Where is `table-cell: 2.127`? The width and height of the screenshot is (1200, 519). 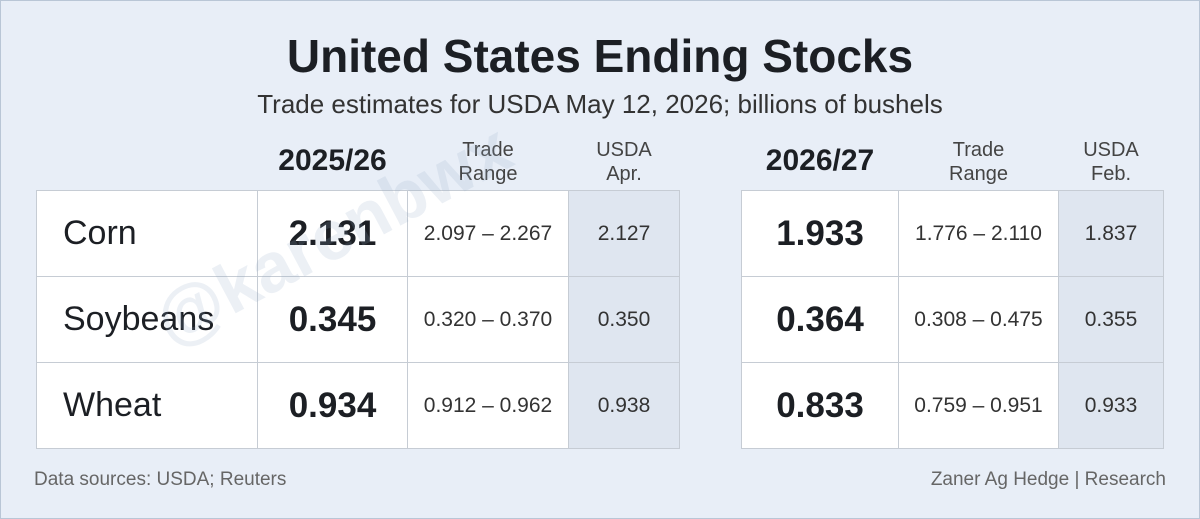 table-cell: 2.127 is located at coordinates (624, 233).